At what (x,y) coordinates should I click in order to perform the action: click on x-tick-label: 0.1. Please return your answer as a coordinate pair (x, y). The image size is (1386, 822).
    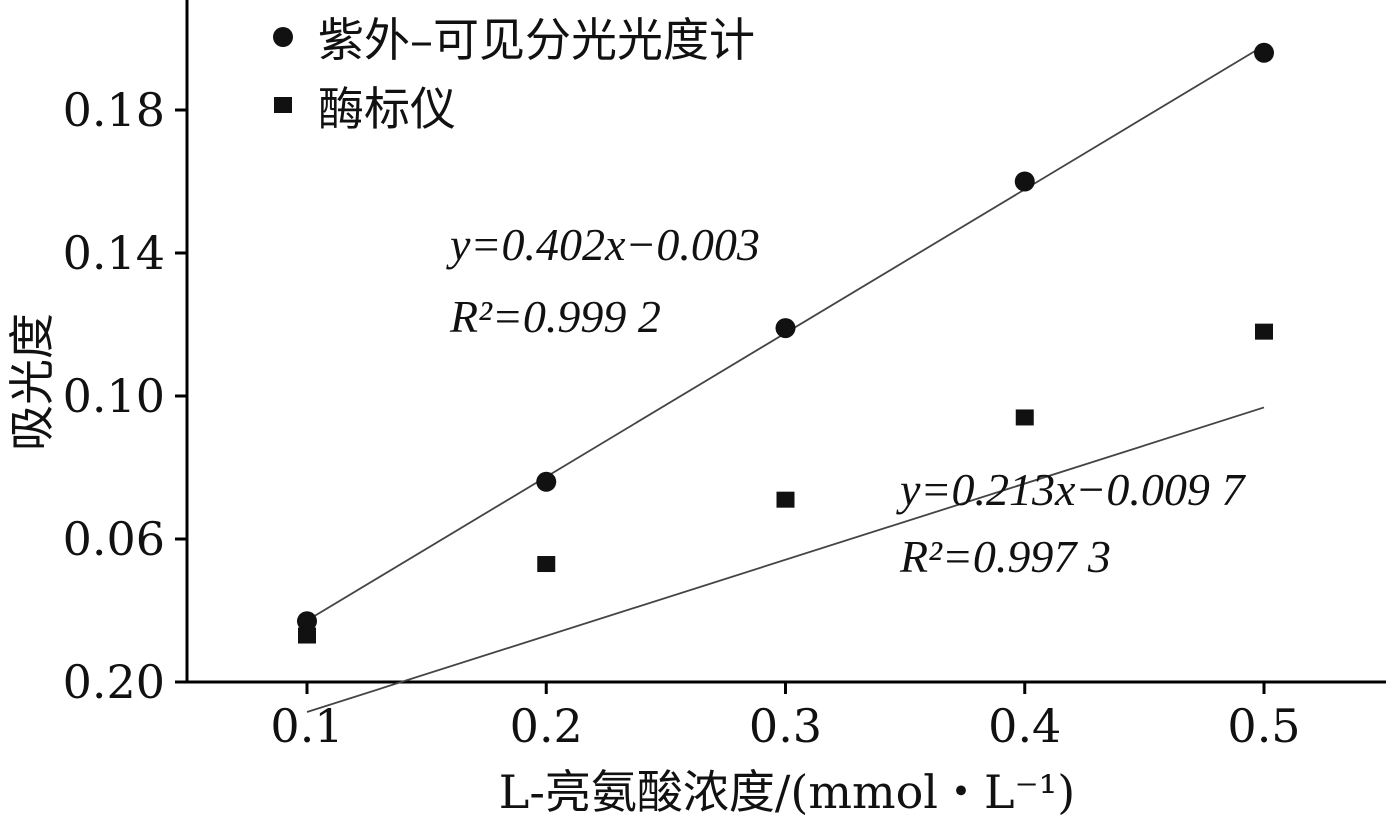
    Looking at the image, I should click on (306, 726).